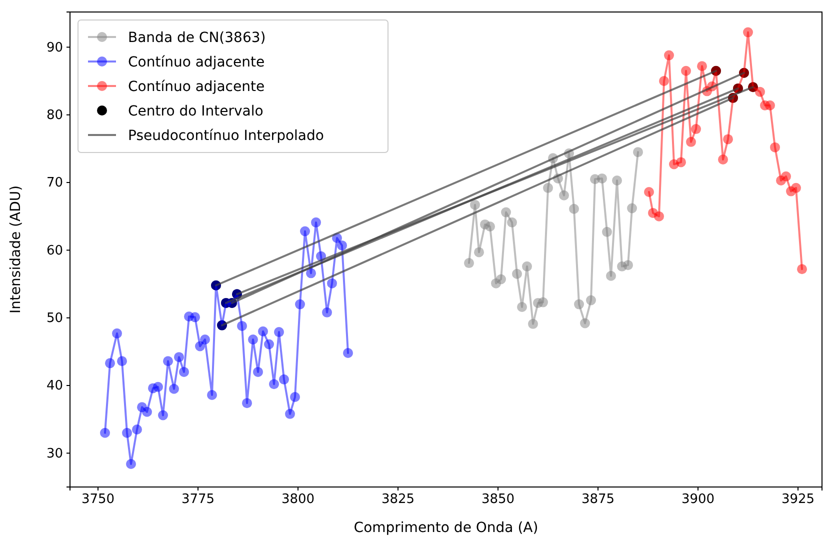 The width and height of the screenshot is (824, 538). What do you see at coordinates (598, 500) in the screenshot?
I see `x-tick-label: 3875` at bounding box center [598, 500].